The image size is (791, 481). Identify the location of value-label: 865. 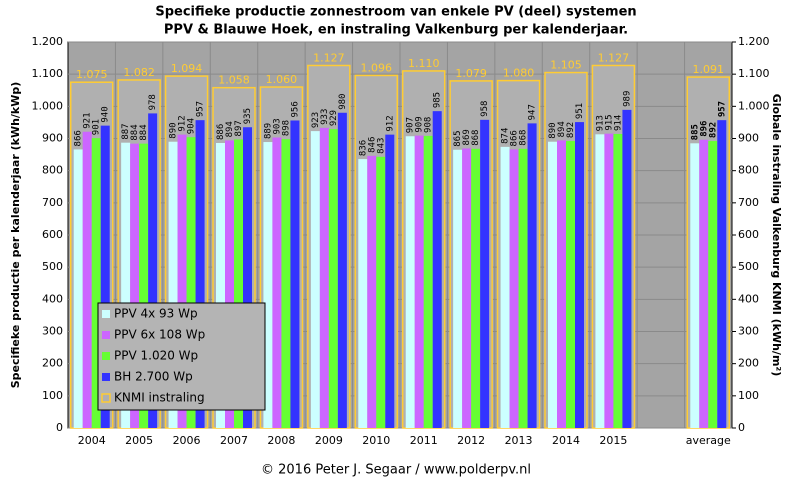
(458, 138).